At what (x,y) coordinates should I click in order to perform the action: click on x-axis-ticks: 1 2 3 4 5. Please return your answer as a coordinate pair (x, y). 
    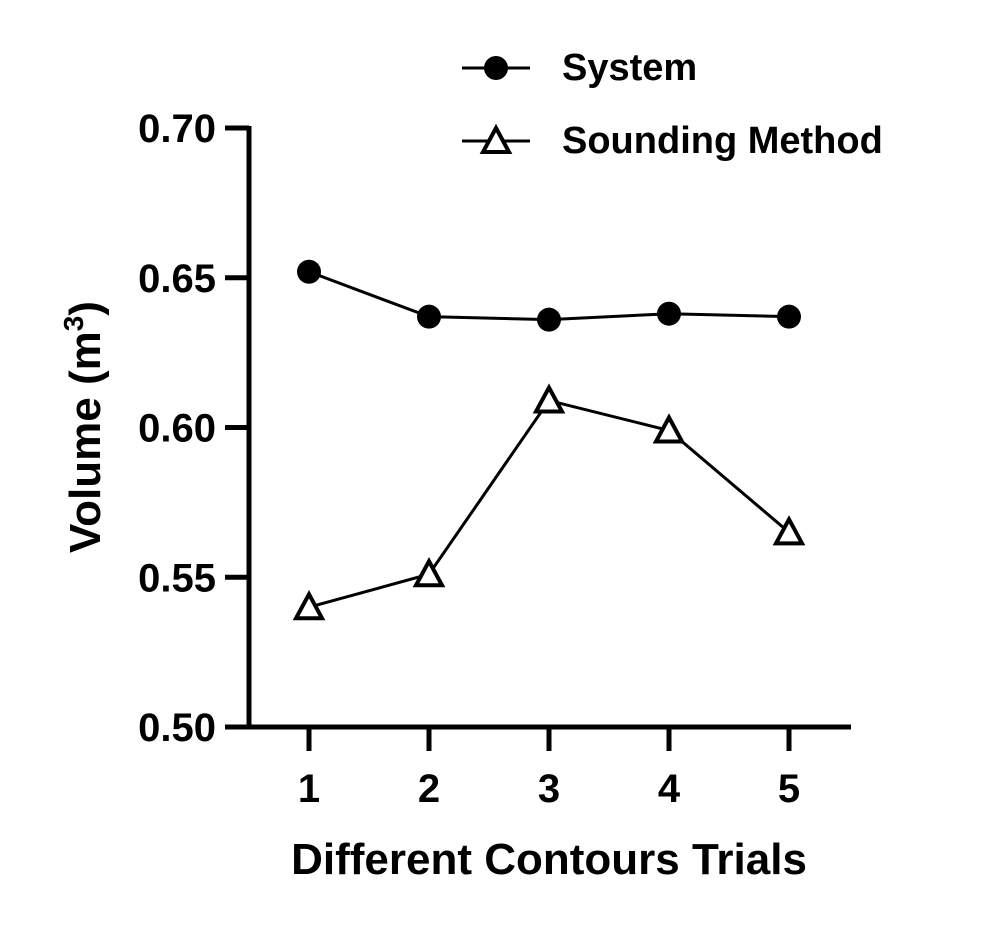
    Looking at the image, I should click on (549, 769).